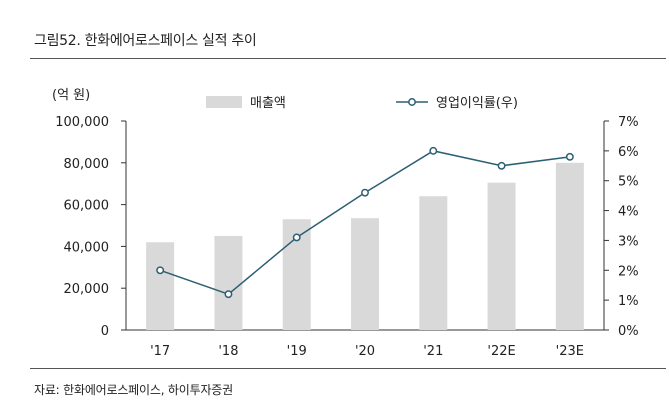 The height and width of the screenshot is (411, 669). What do you see at coordinates (628, 122) in the screenshot?
I see `right-tick-label: 7%` at bounding box center [628, 122].